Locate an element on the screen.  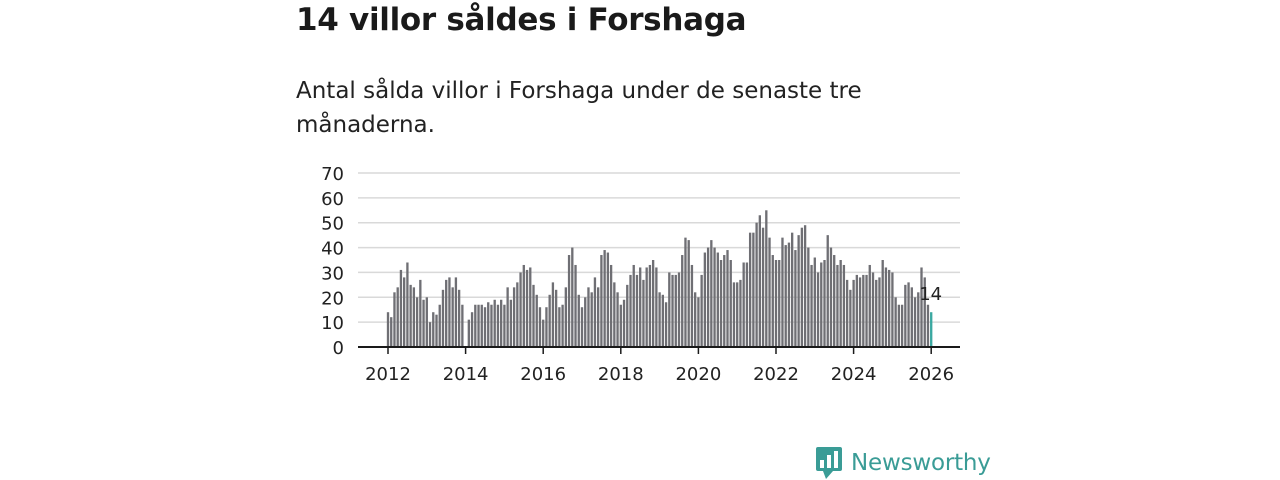
x-tick-label: 2014 is located at coordinates (466, 374).